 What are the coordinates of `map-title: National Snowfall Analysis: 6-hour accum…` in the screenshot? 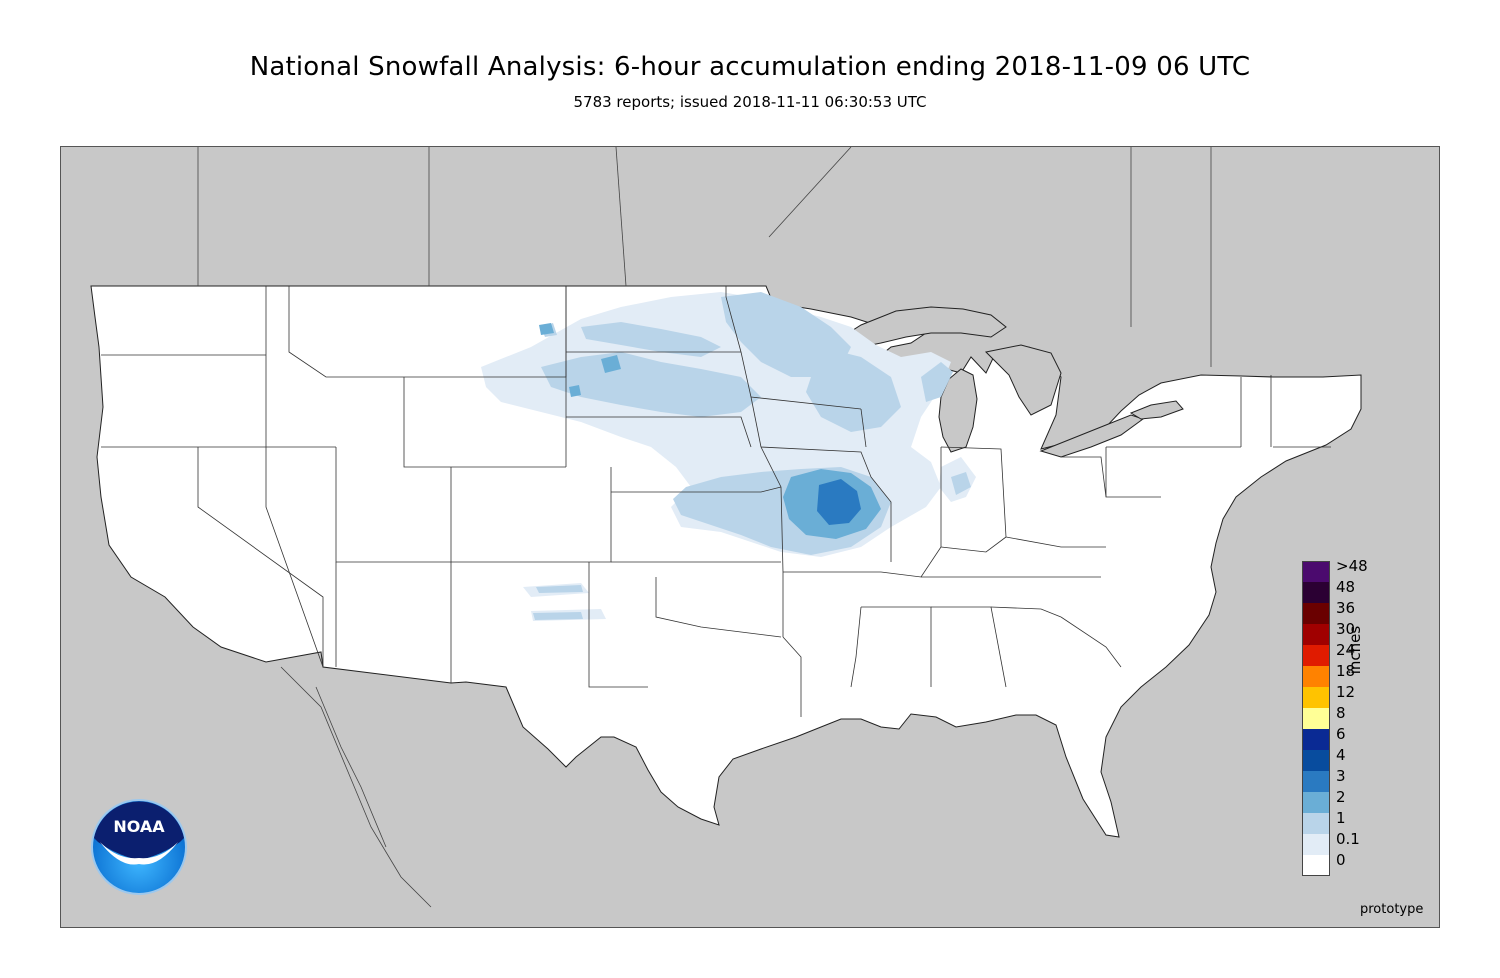 It's located at (750, 67).